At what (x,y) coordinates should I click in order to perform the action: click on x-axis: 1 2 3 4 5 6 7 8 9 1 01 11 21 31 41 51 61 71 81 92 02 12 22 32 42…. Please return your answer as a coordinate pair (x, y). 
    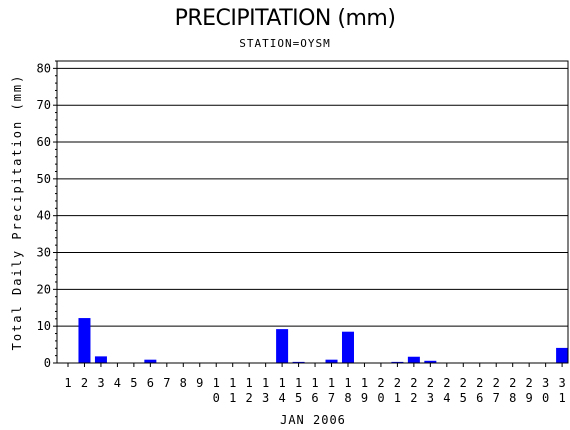
    Looking at the image, I should click on (315, 384).